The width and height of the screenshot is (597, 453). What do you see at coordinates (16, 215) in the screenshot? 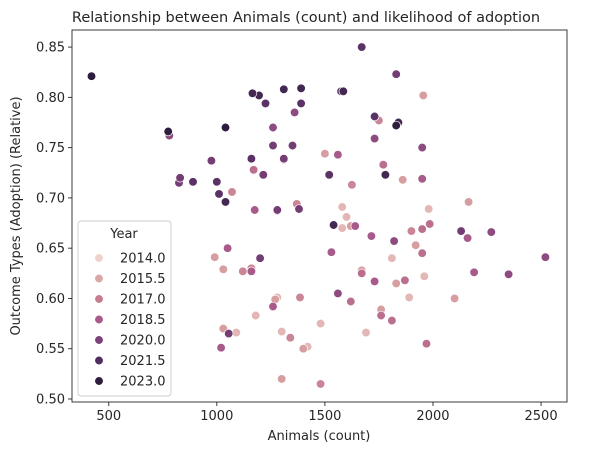
I see `y-axis-title: Outcome Types (Adoption) (Relative)` at bounding box center [16, 215].